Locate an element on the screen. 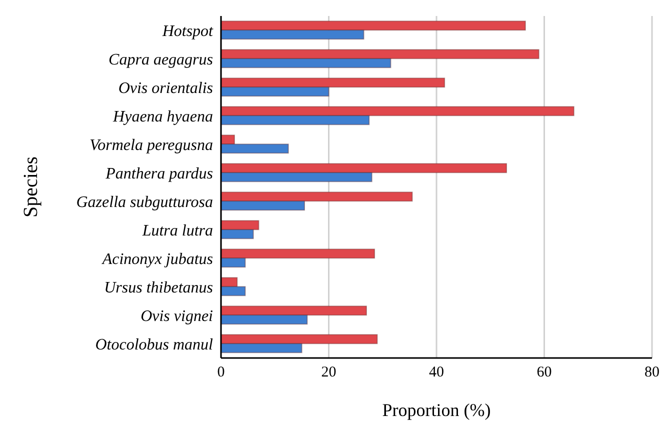 The image size is (672, 435). y-tick-label: Panthera pardus is located at coordinates (158, 173).